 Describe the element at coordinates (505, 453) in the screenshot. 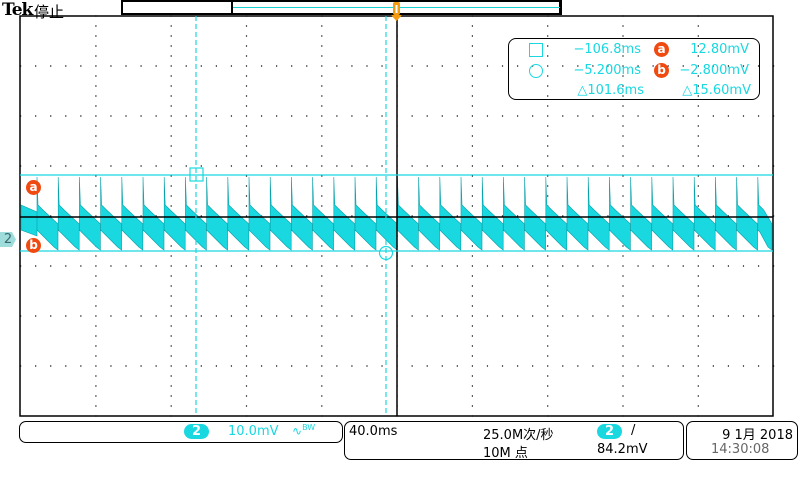

I see `record-length: 10M 点` at that location.